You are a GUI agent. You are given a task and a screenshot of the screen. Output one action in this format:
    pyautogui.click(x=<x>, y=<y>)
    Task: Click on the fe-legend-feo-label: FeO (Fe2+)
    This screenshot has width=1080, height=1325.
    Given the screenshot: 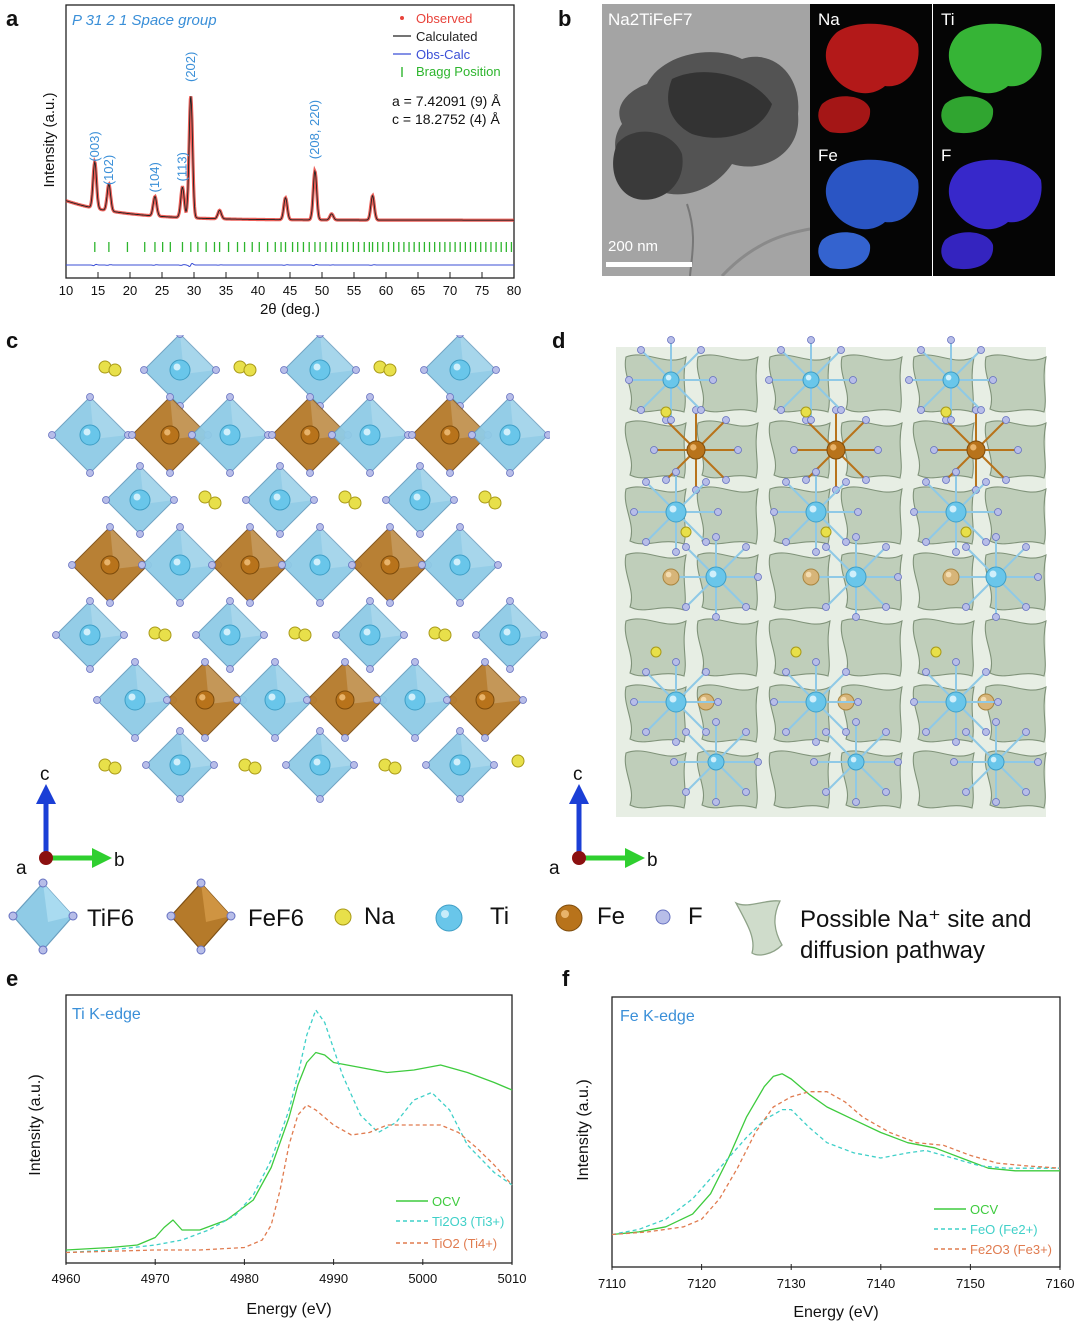 What is the action you would take?
    pyautogui.click(x=1004, y=1229)
    